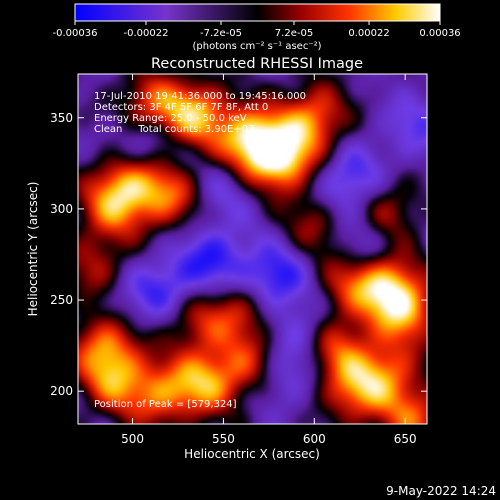  I want to click on y-tick-label: 200, so click(61, 391).